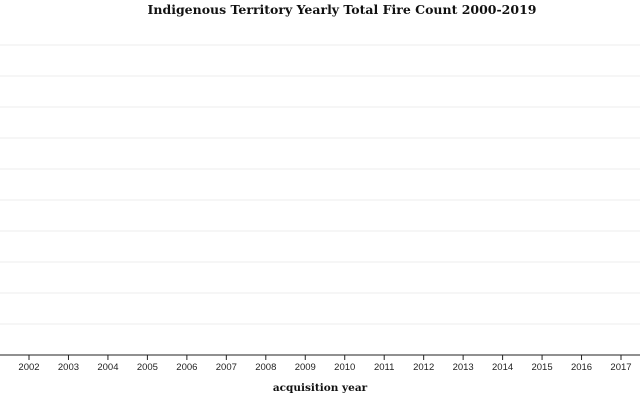 The image size is (640, 400). What do you see at coordinates (502, 367) in the screenshot?
I see `x-tick-label: 2014` at bounding box center [502, 367].